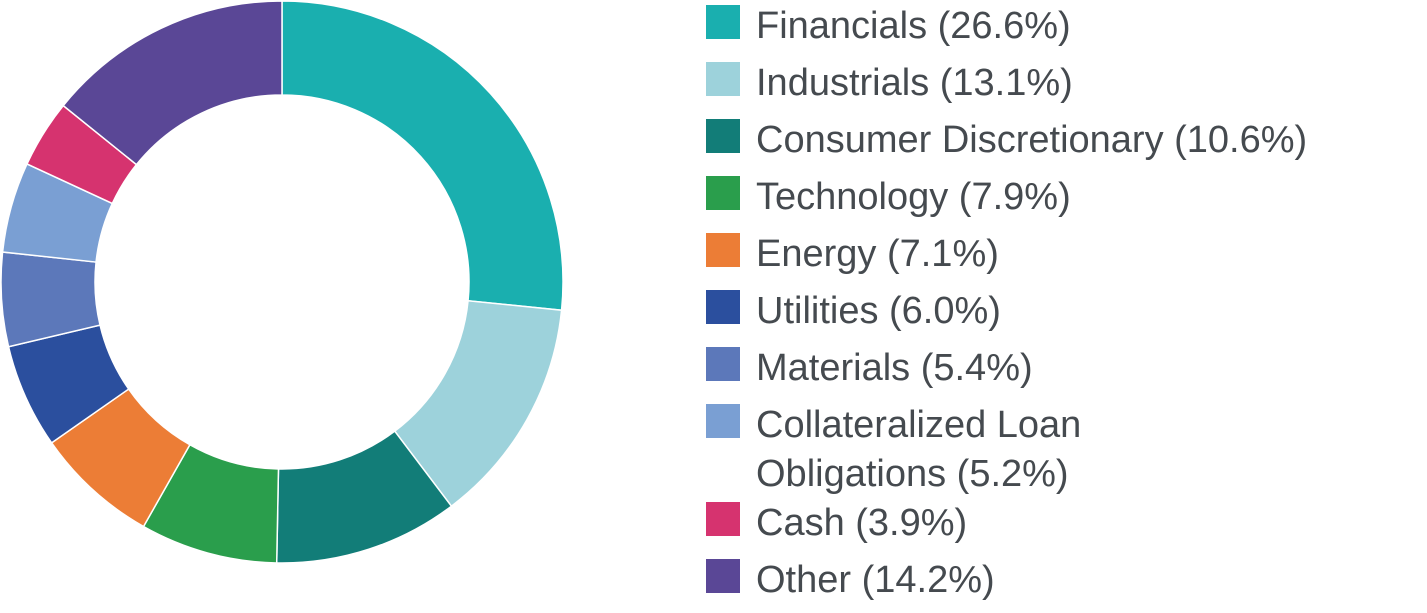 This screenshot has height=613, width=1427. I want to click on legend-label: Energy (7.1%), so click(877, 254).